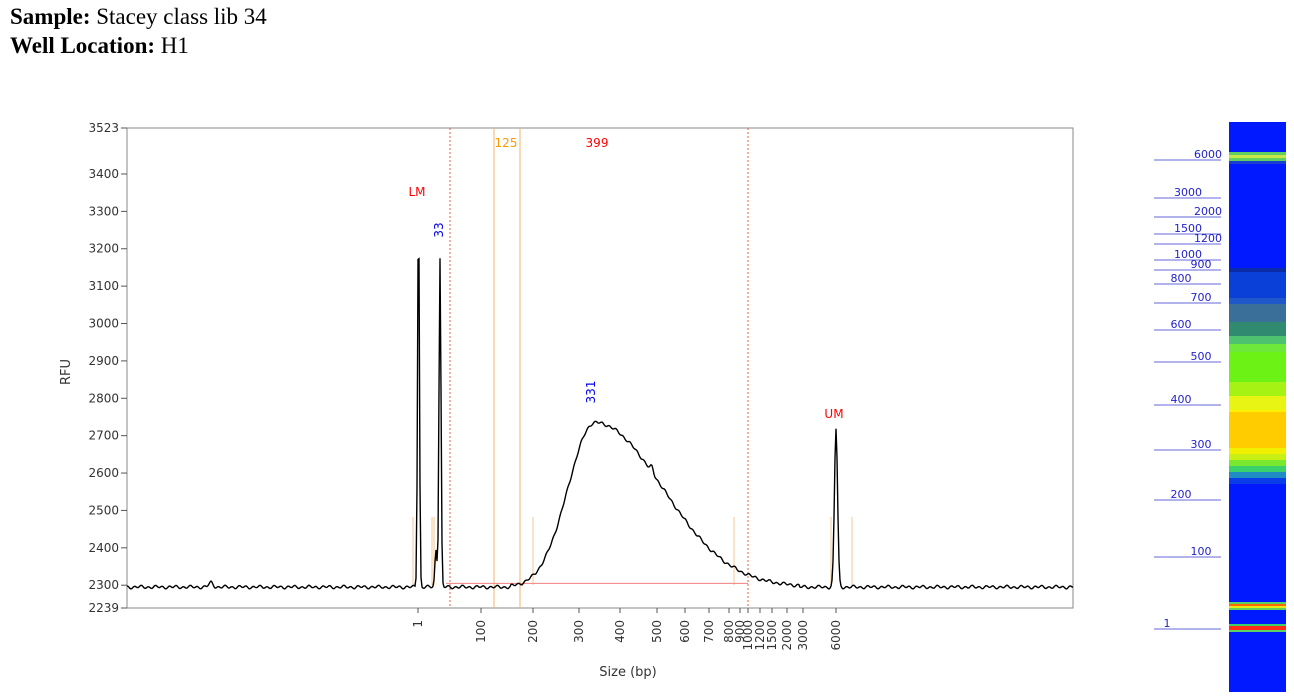 The width and height of the screenshot is (1294, 699). I want to click on x-tick-label: 2000, so click(787, 635).